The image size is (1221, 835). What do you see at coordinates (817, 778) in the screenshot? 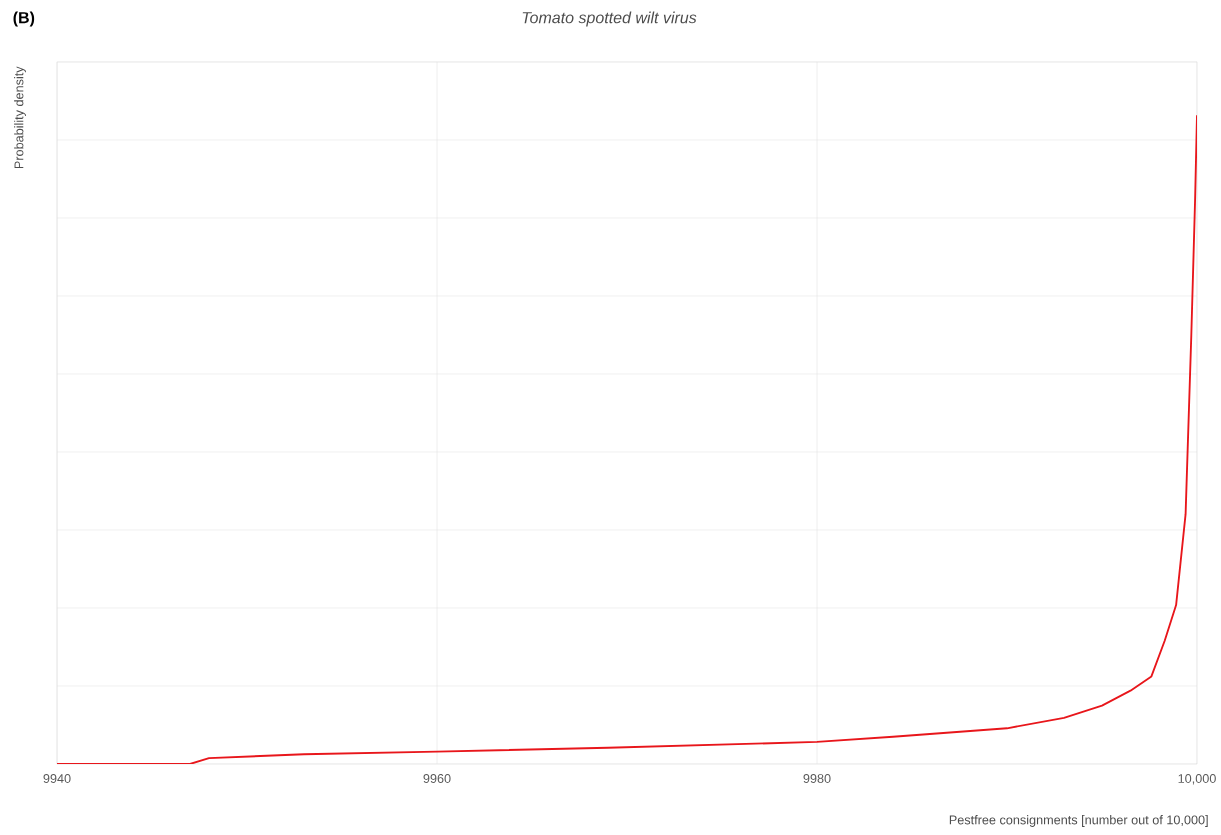
I see `x-tick-label: 9980` at bounding box center [817, 778].